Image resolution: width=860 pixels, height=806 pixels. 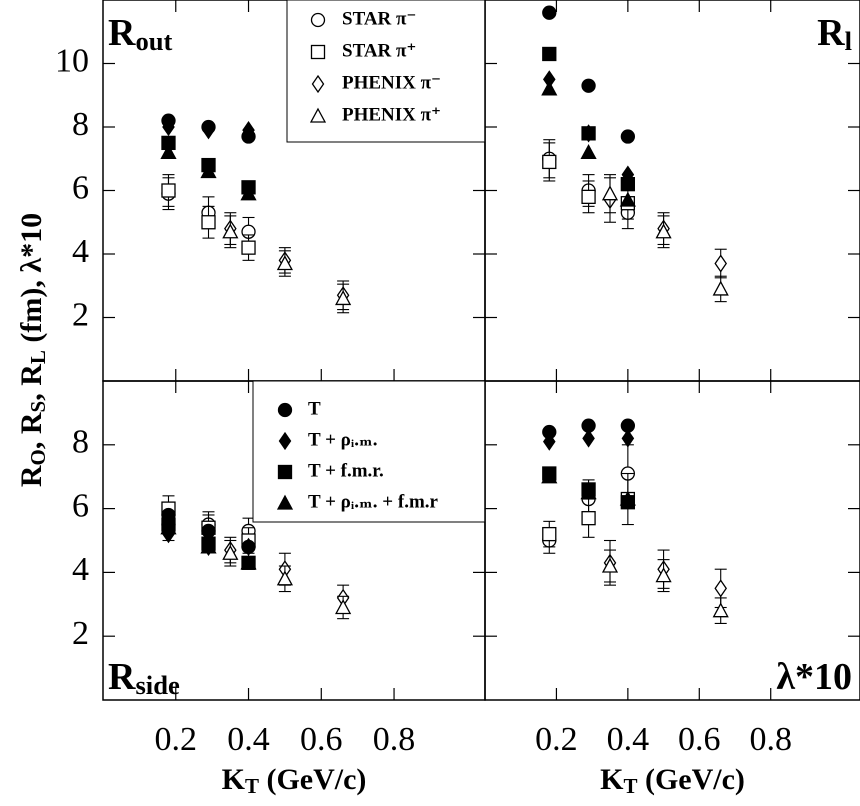 I want to click on text-part: O, so click(x=38, y=457).